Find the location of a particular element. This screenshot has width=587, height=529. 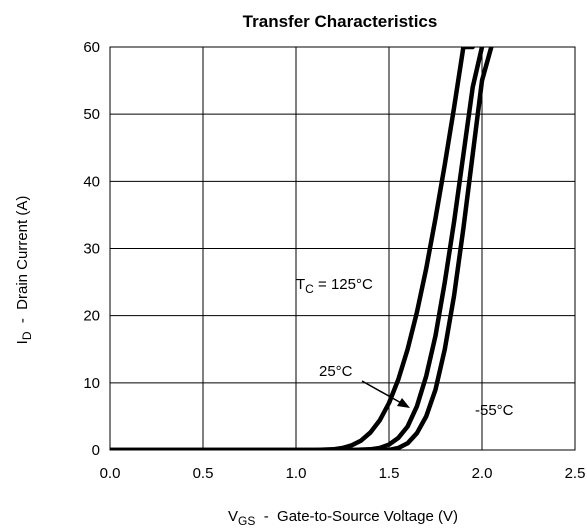

y-axis-label-rest: - Drain Current (A) is located at coordinates (22, 264).